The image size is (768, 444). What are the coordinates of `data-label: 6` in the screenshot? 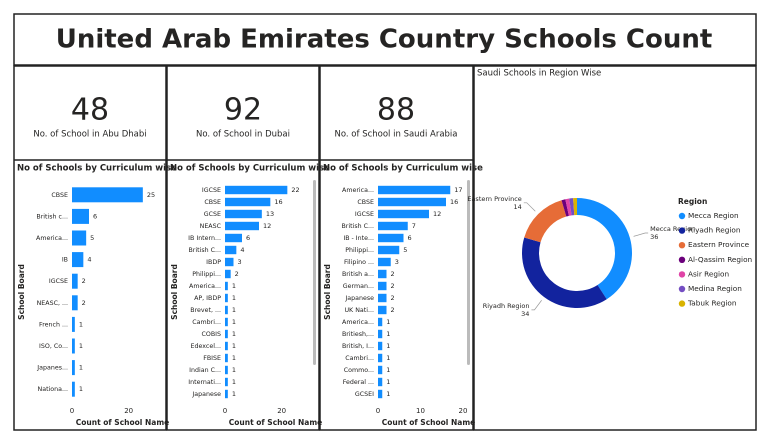 It's located at (95, 216).